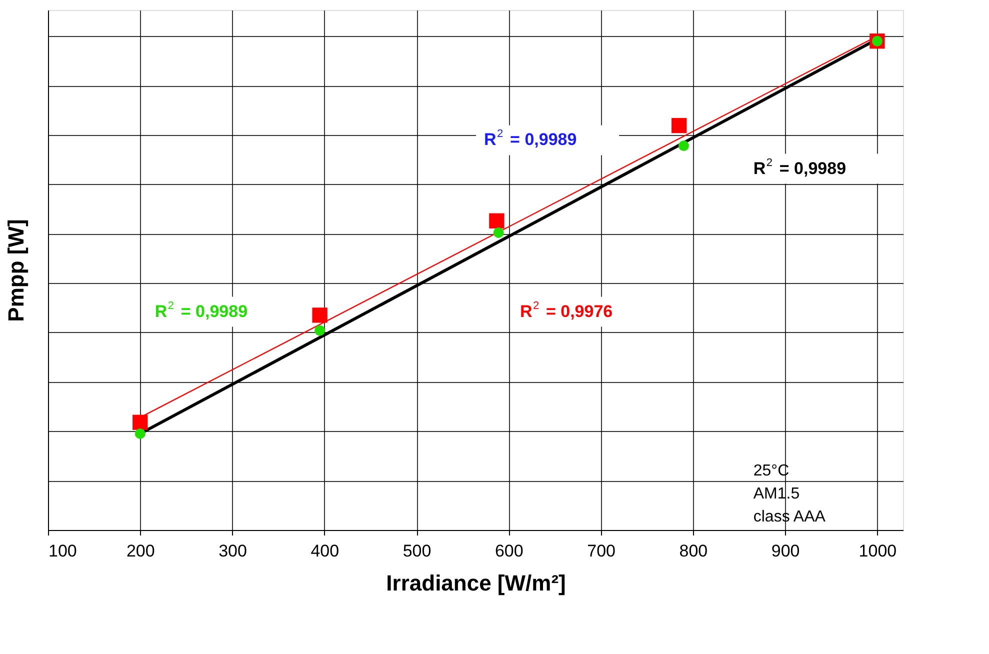 This screenshot has height=654, width=989. I want to click on x-tick-label: 1000, so click(877, 551).